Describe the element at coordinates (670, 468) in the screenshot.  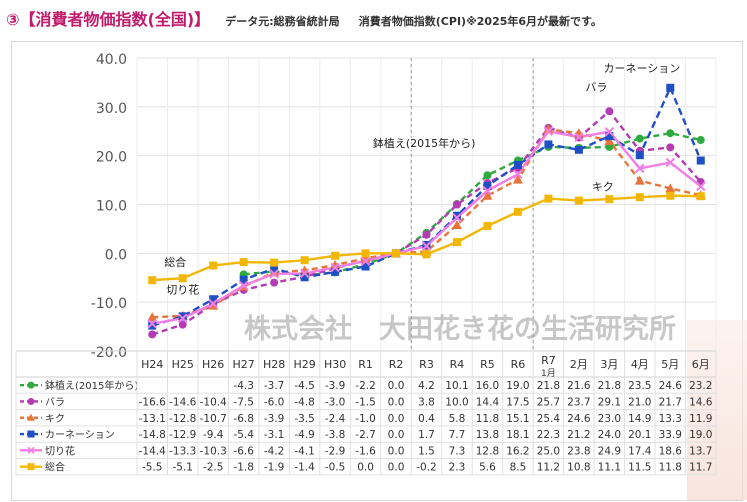
I see `table-cell: 11.8` at that location.